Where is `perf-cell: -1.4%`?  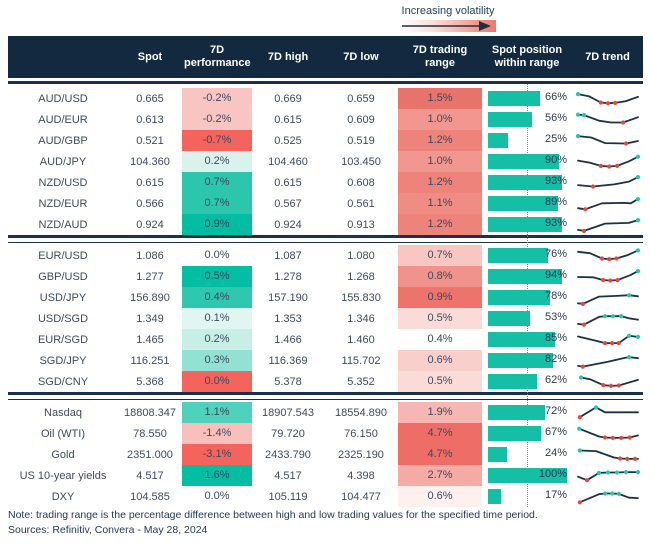
perf-cell: -1.4% is located at coordinates (217, 433).